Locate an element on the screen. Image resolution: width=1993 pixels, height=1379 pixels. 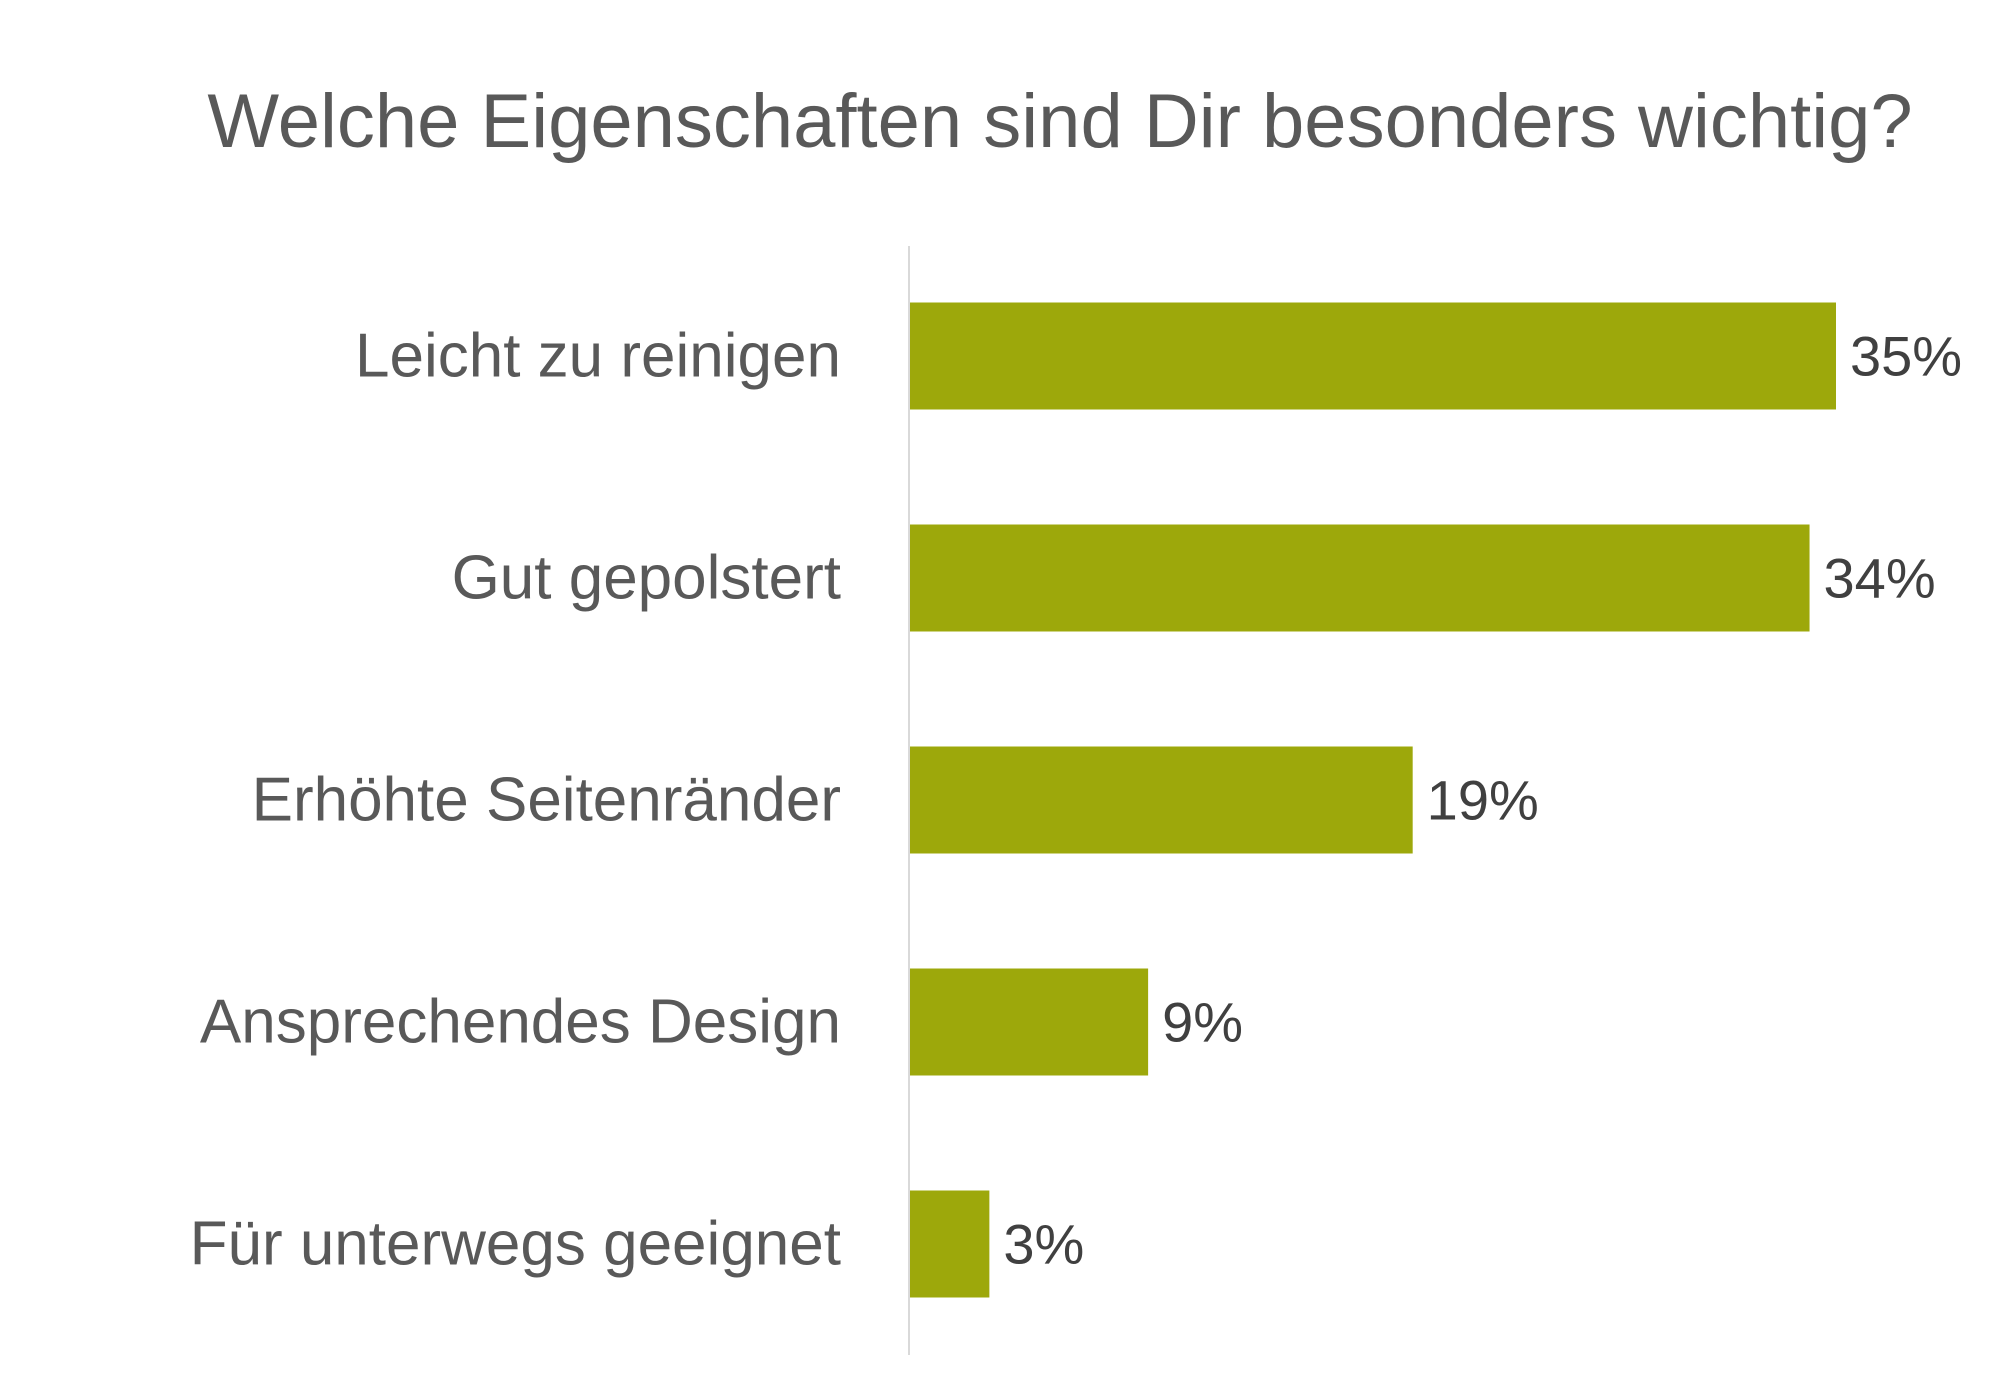
value-label-4: 3% is located at coordinates (1043, 1244).